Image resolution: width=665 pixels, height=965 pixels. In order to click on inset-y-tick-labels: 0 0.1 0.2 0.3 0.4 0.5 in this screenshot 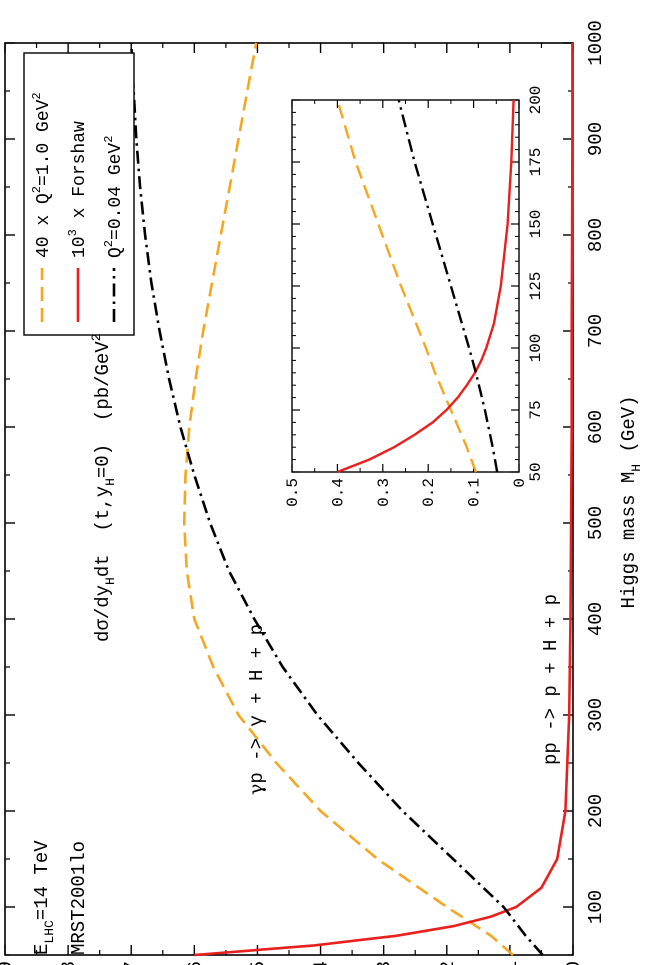, I will do `click(406, 492)`.